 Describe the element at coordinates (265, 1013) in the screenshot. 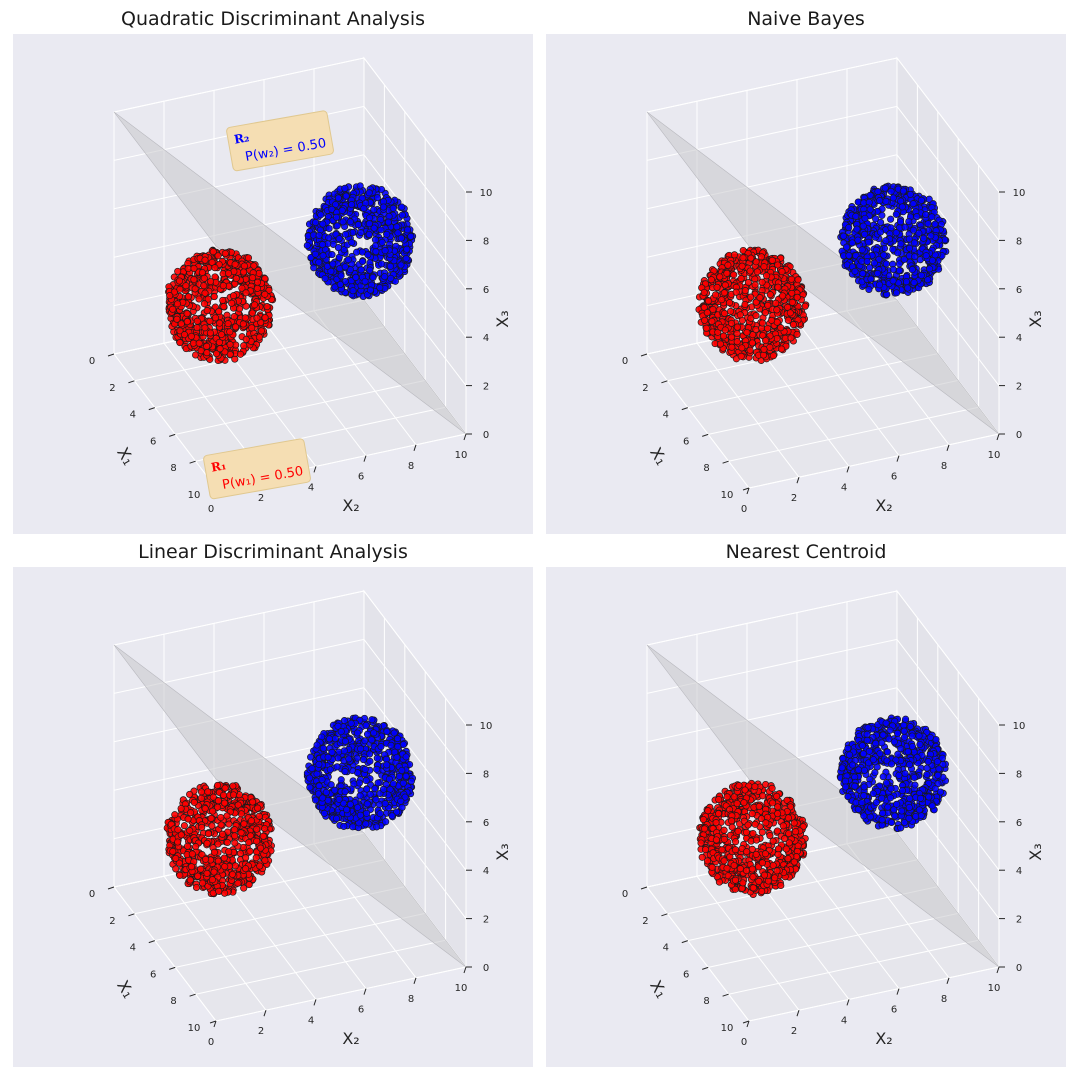

I see `x2-tick` at that location.